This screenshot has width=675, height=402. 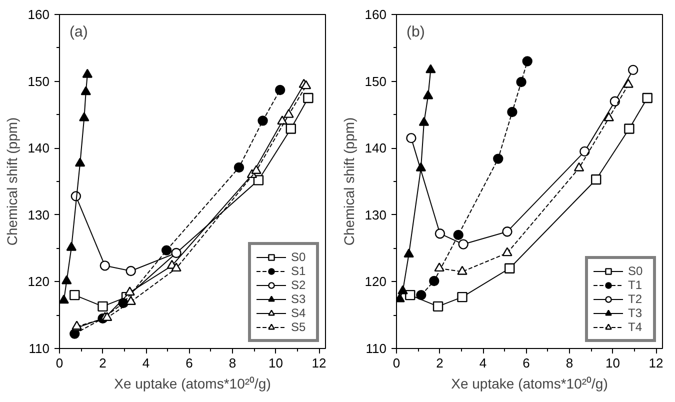 I want to click on legend-label: T3, so click(x=636, y=313).